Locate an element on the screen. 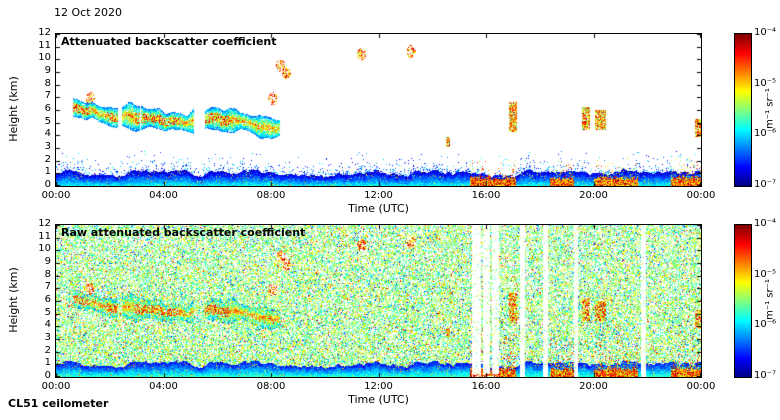  colorbar-gradient-bottom is located at coordinates (743, 301).